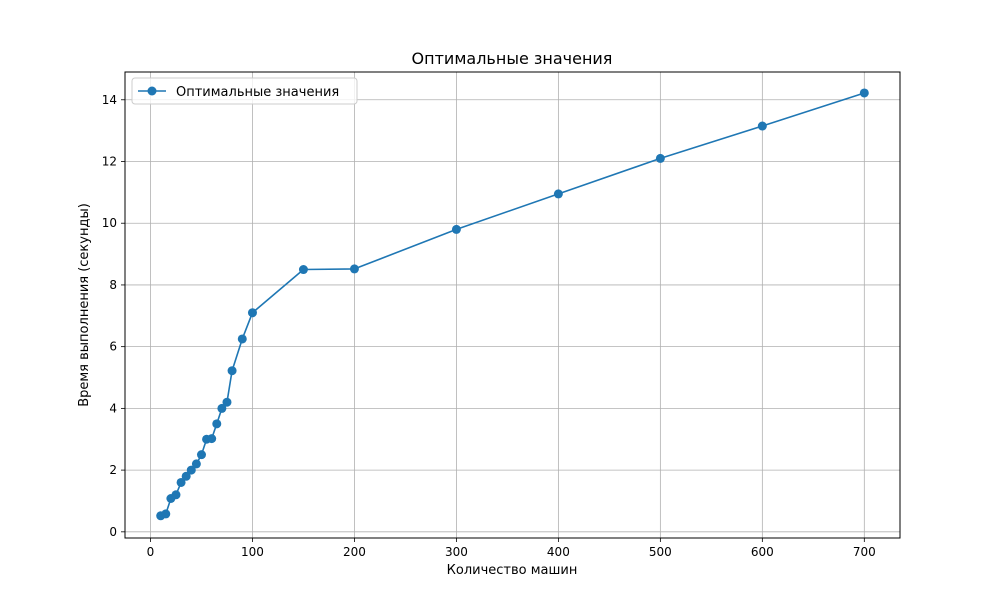 The width and height of the screenshot is (1000, 600). I want to click on legend-label: Оптимальные значения, so click(257, 92).